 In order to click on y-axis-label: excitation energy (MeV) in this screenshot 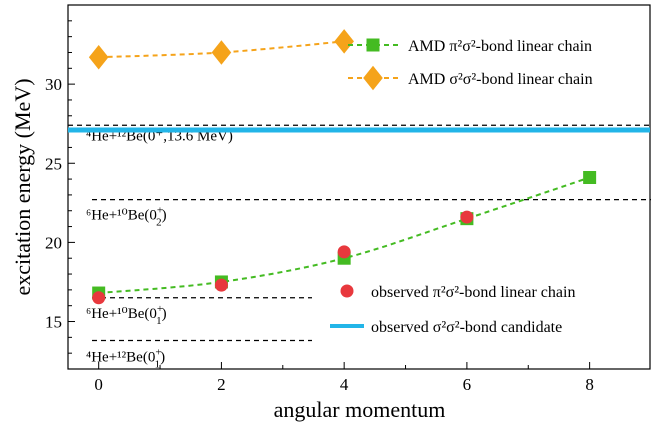, I will do `click(22, 186)`.